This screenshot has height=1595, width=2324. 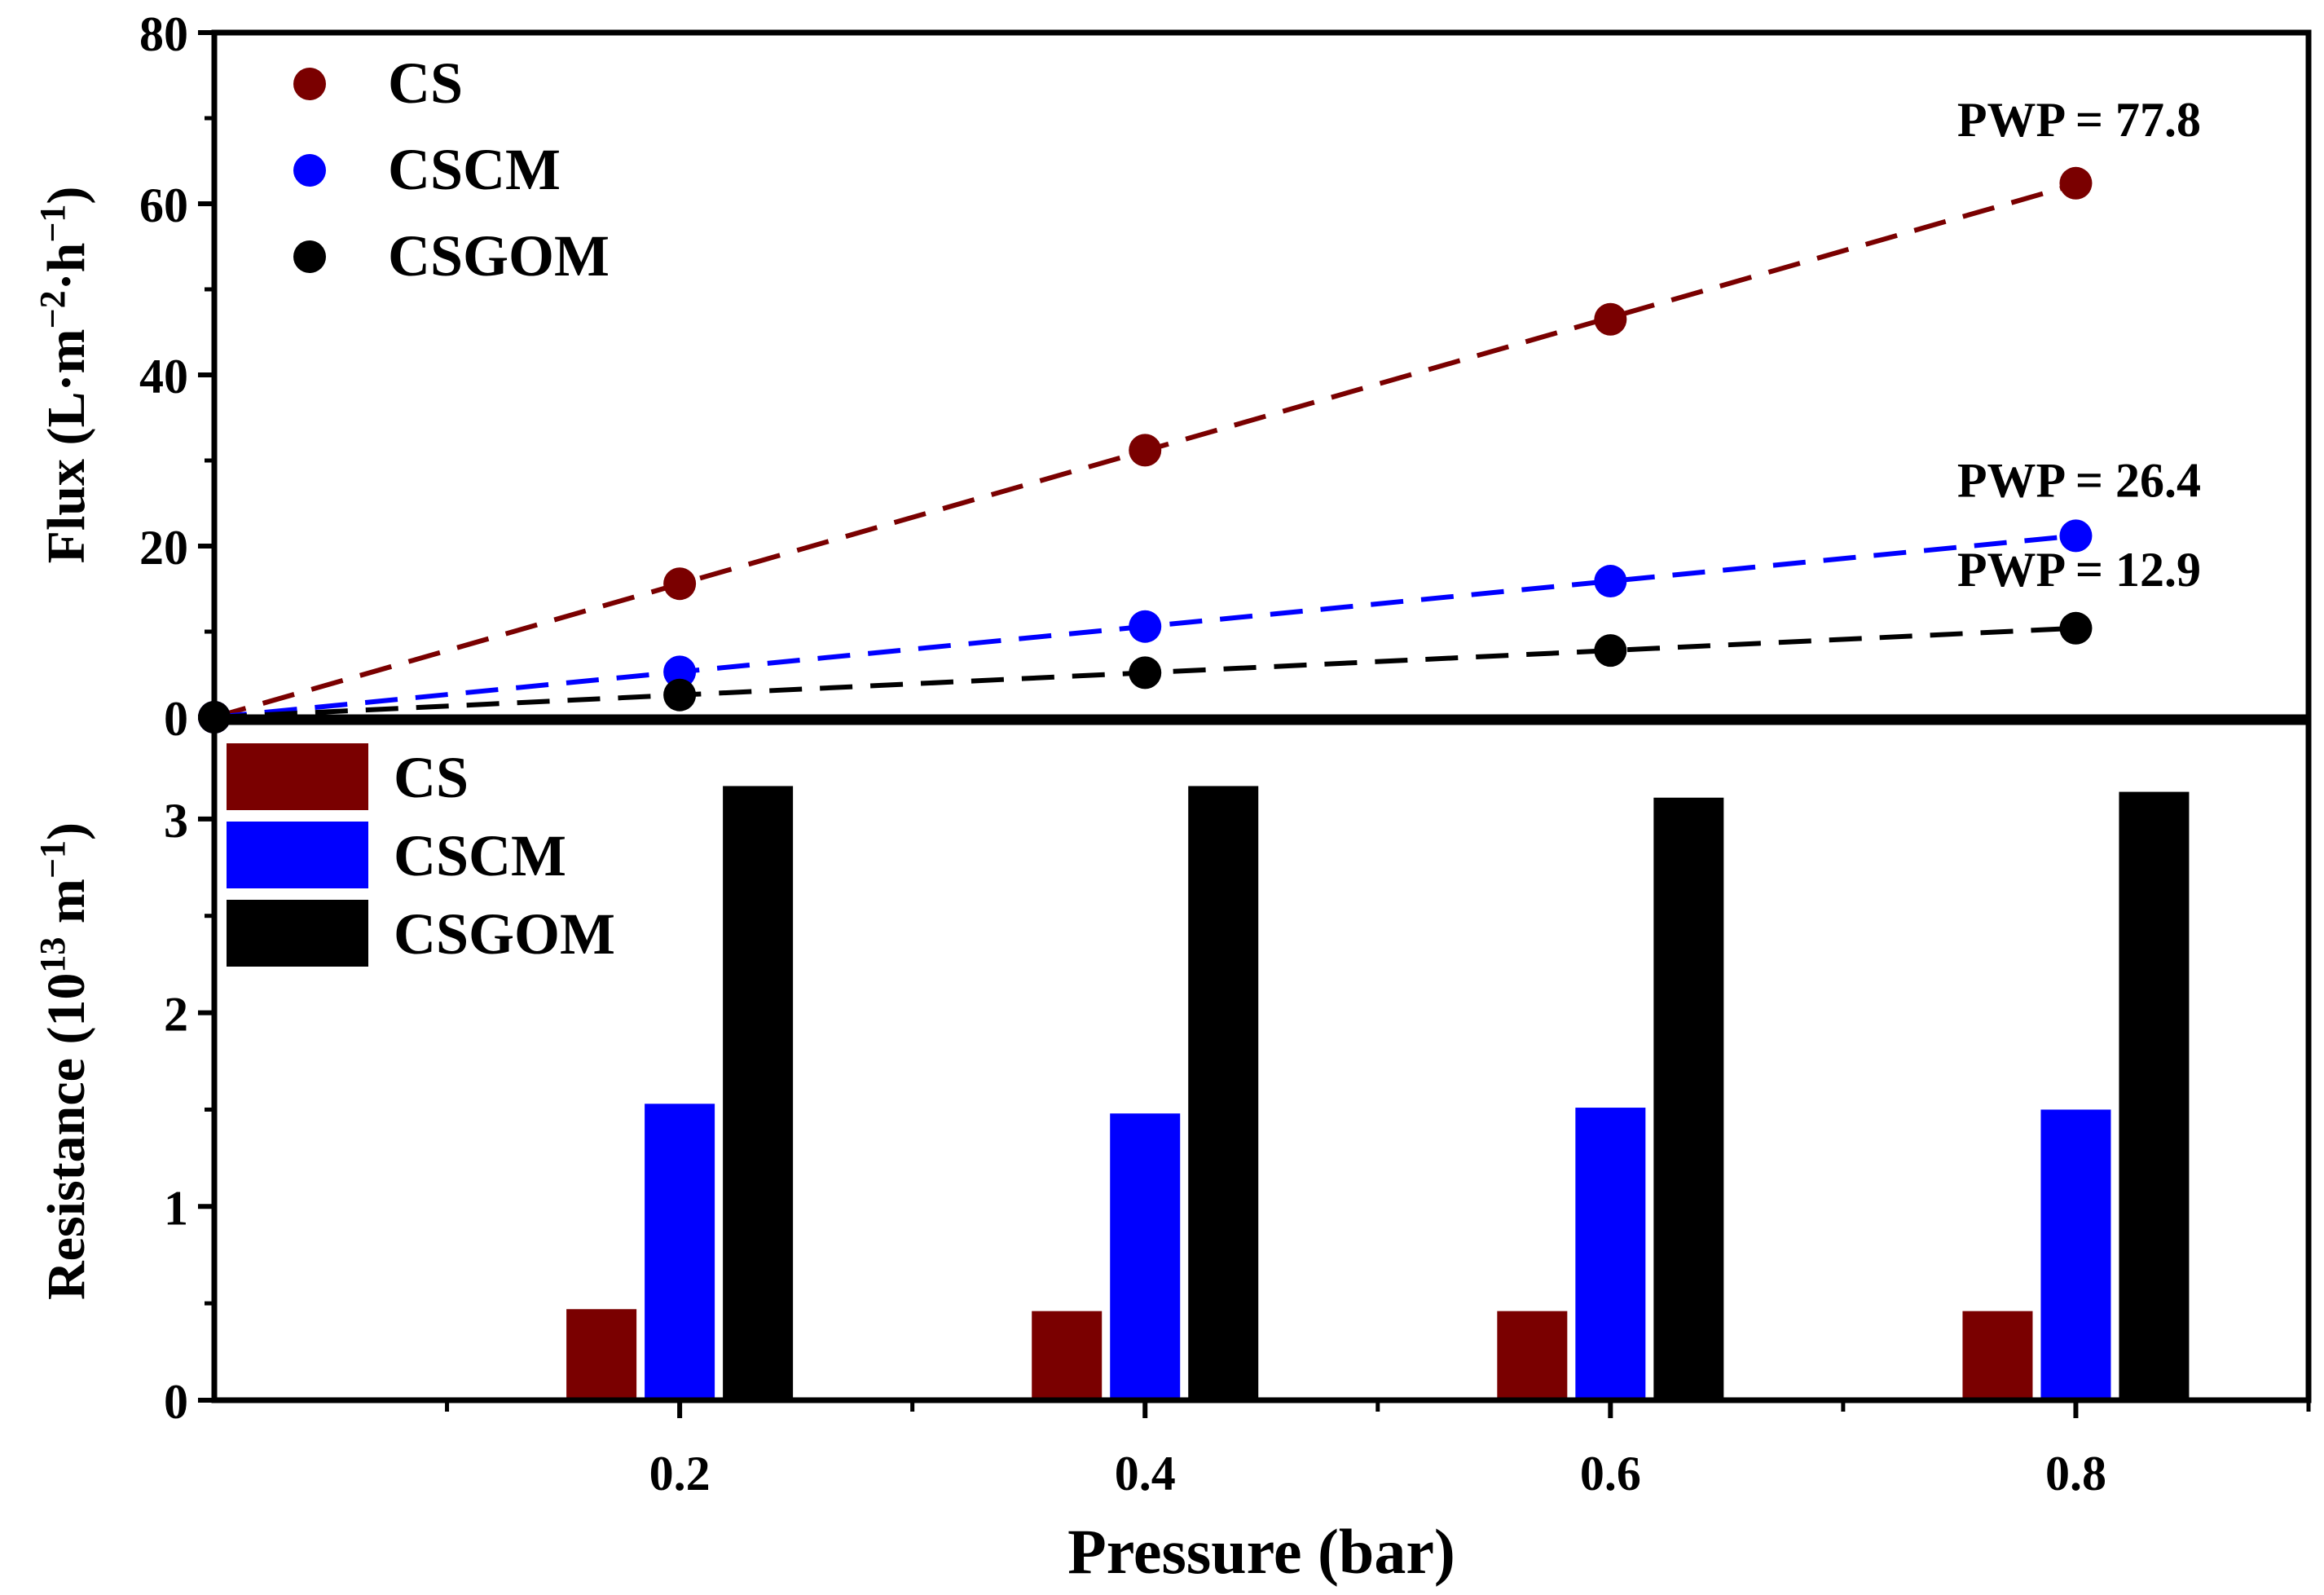 I want to click on y-tick-label: 2, so click(x=176, y=1015).